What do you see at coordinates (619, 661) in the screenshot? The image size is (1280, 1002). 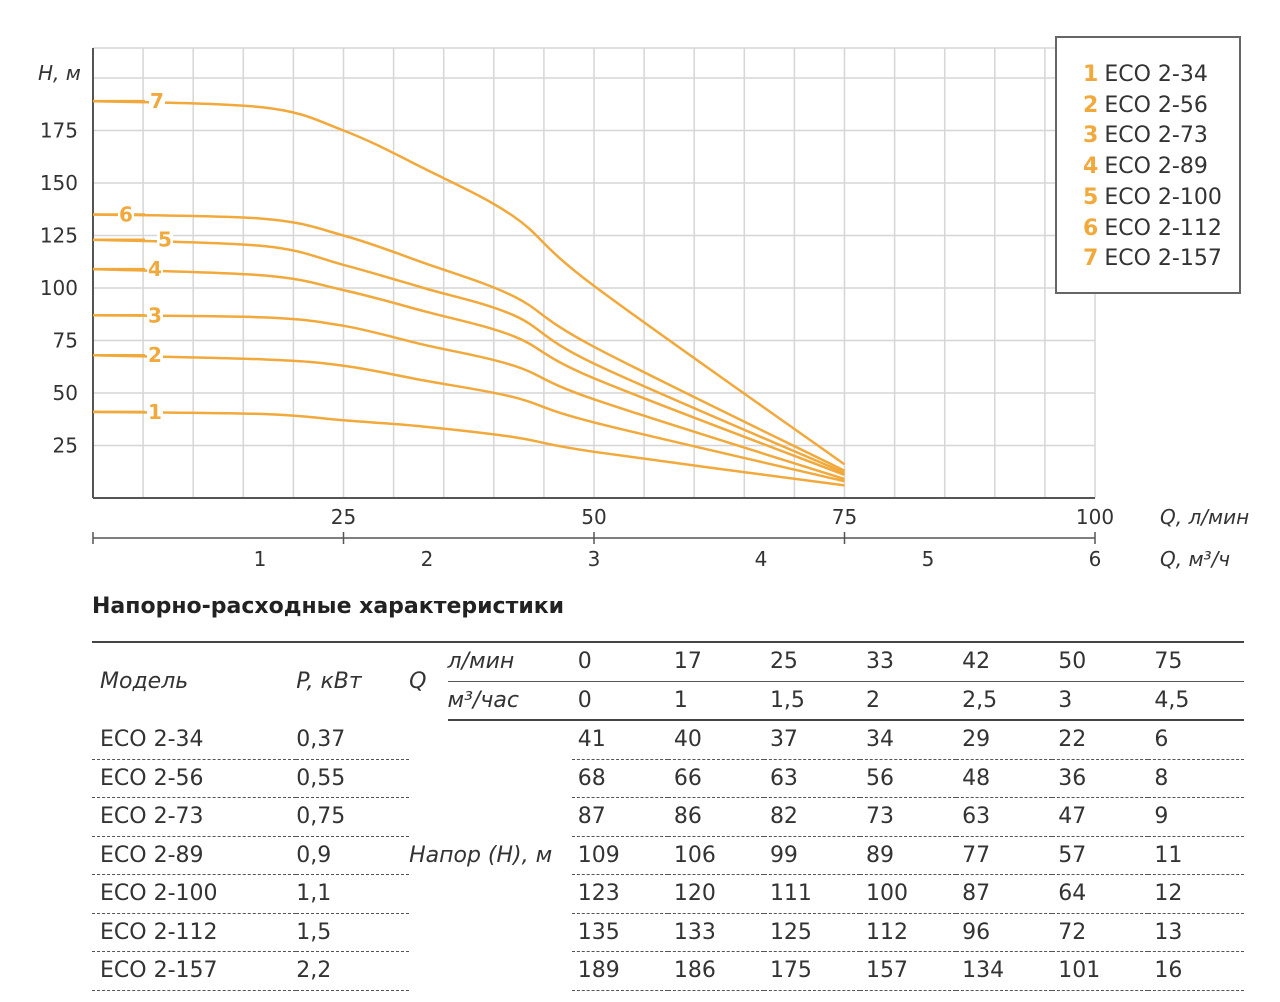 I see `header-q-lmin-0: 0` at bounding box center [619, 661].